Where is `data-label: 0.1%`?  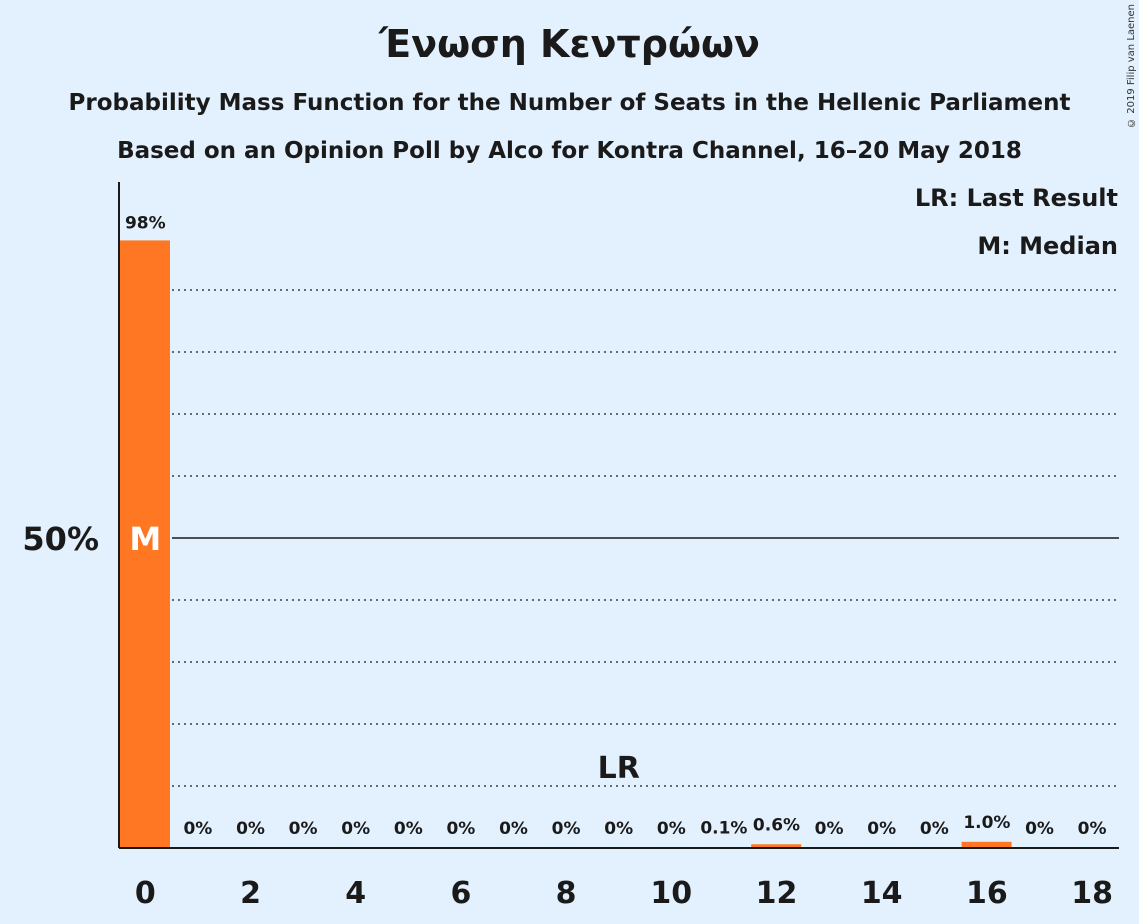
data-label: 0.1% is located at coordinates (723, 828).